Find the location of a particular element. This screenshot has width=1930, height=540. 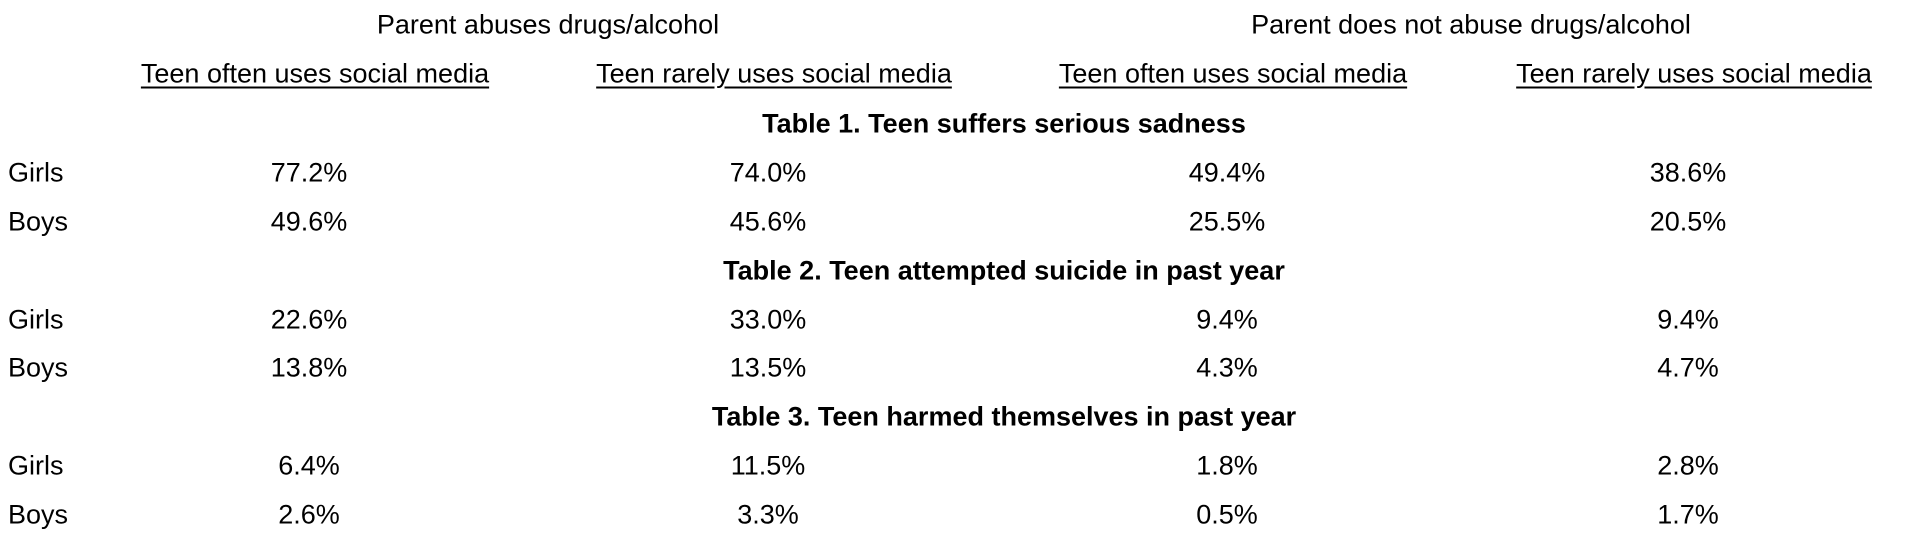

cell-value: 49.4% is located at coordinates (1227, 172).